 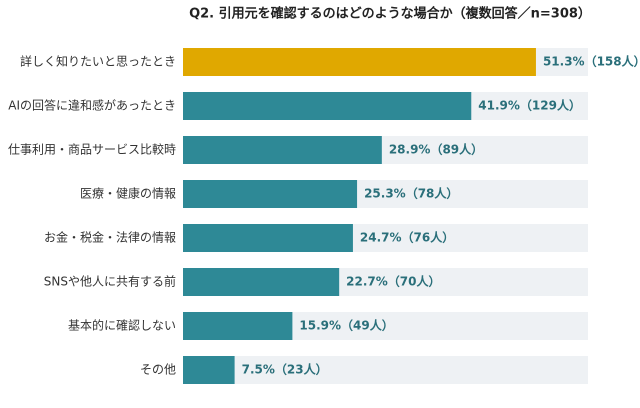 I want to click on value-label: 28.9%（89人）, so click(x=436, y=149).